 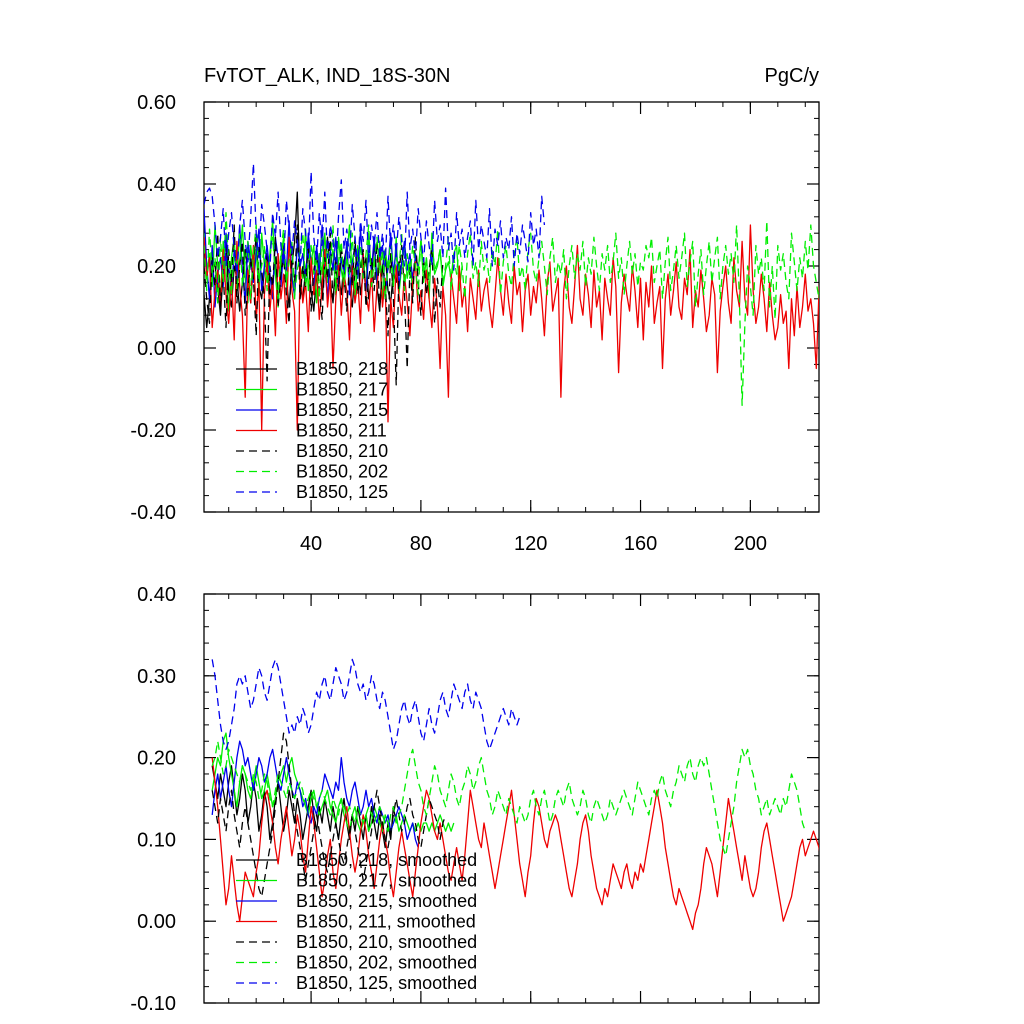 What do you see at coordinates (386, 922) in the screenshot?
I see `legend-label: B1850, 211, smoothed` at bounding box center [386, 922].